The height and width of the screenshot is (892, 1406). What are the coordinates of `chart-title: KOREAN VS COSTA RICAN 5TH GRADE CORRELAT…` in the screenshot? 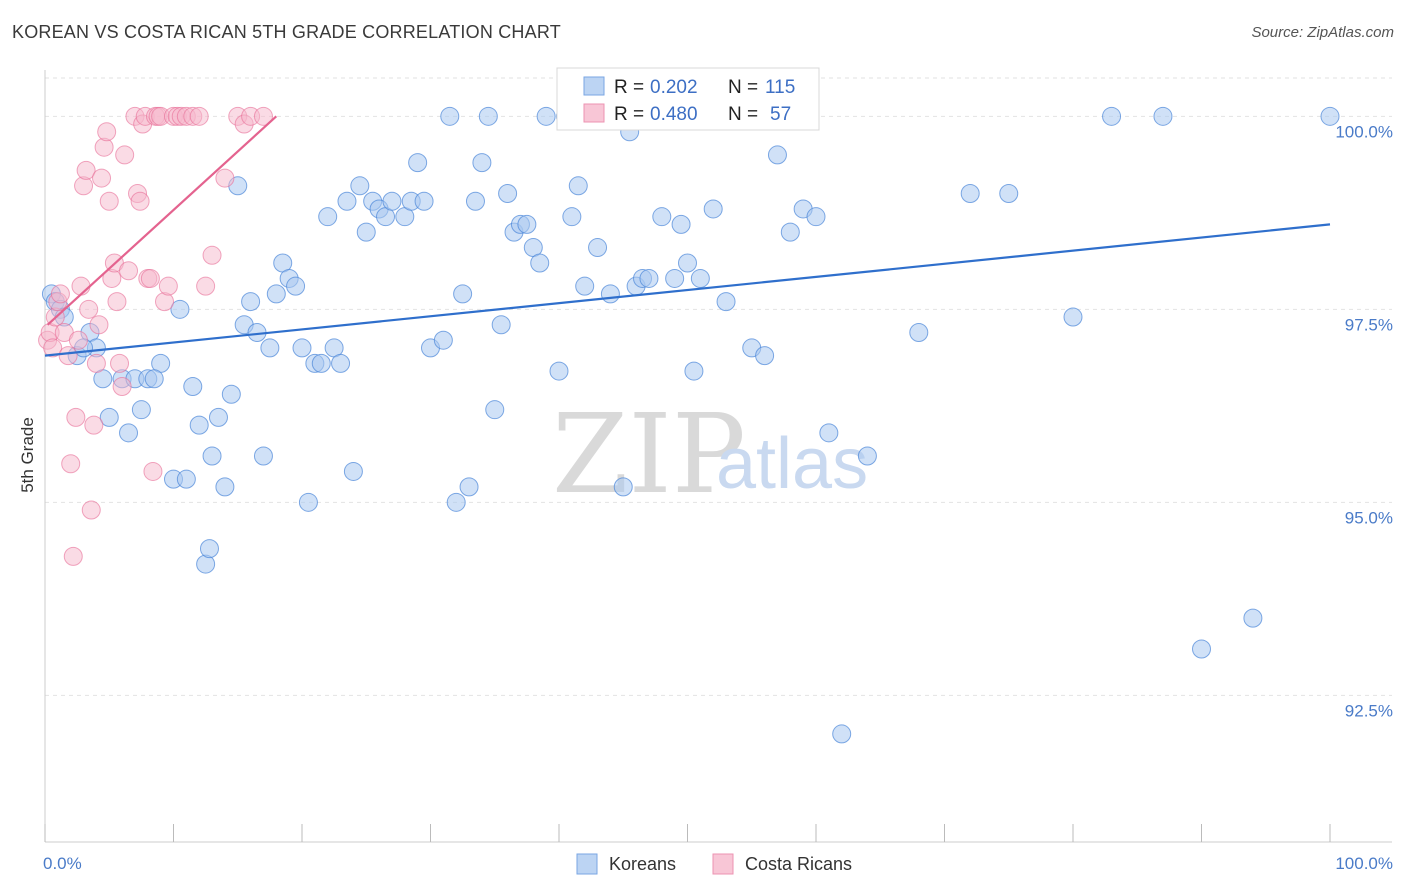 It's located at (286, 32).